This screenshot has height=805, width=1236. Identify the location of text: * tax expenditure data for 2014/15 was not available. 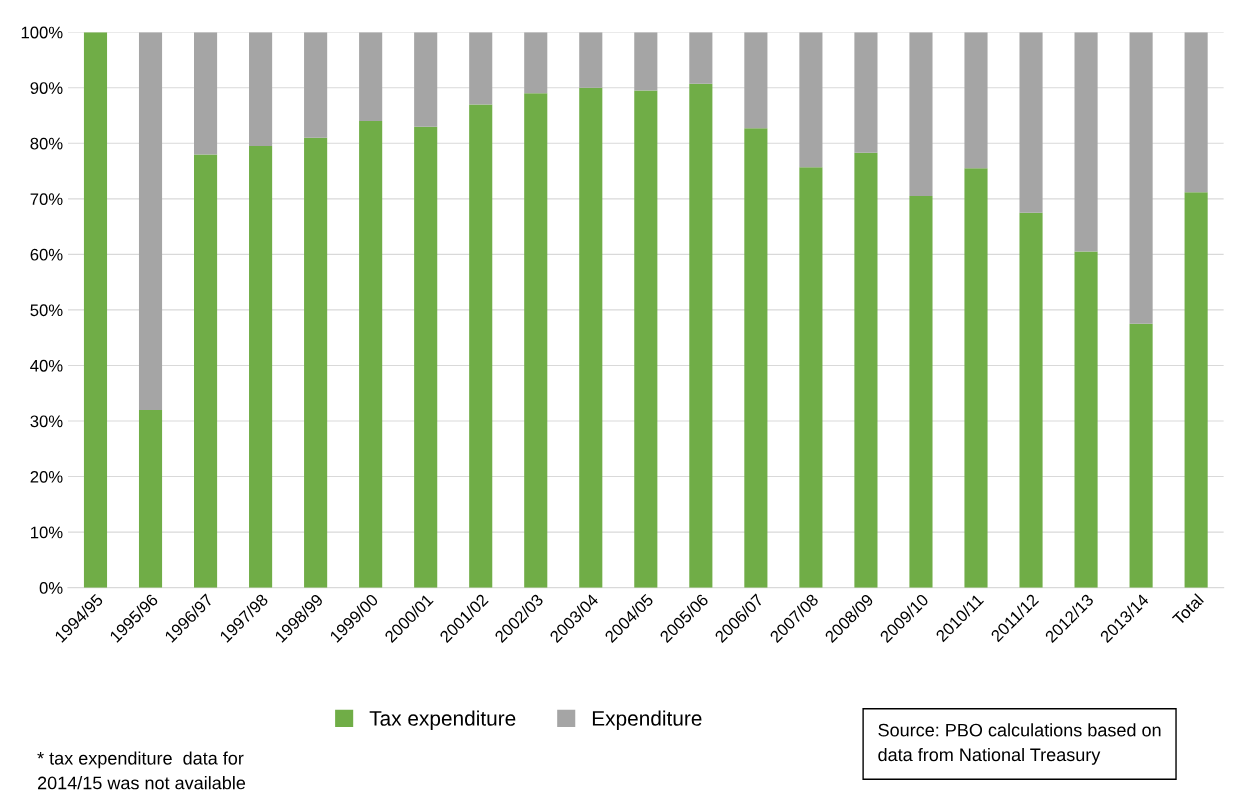
(141, 770).